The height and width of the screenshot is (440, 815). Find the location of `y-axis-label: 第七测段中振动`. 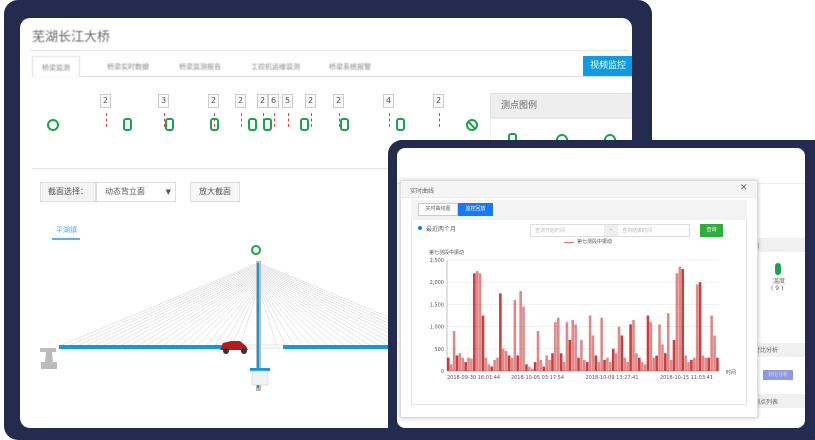

y-axis-label: 第七测段中振动 is located at coordinates (447, 253).